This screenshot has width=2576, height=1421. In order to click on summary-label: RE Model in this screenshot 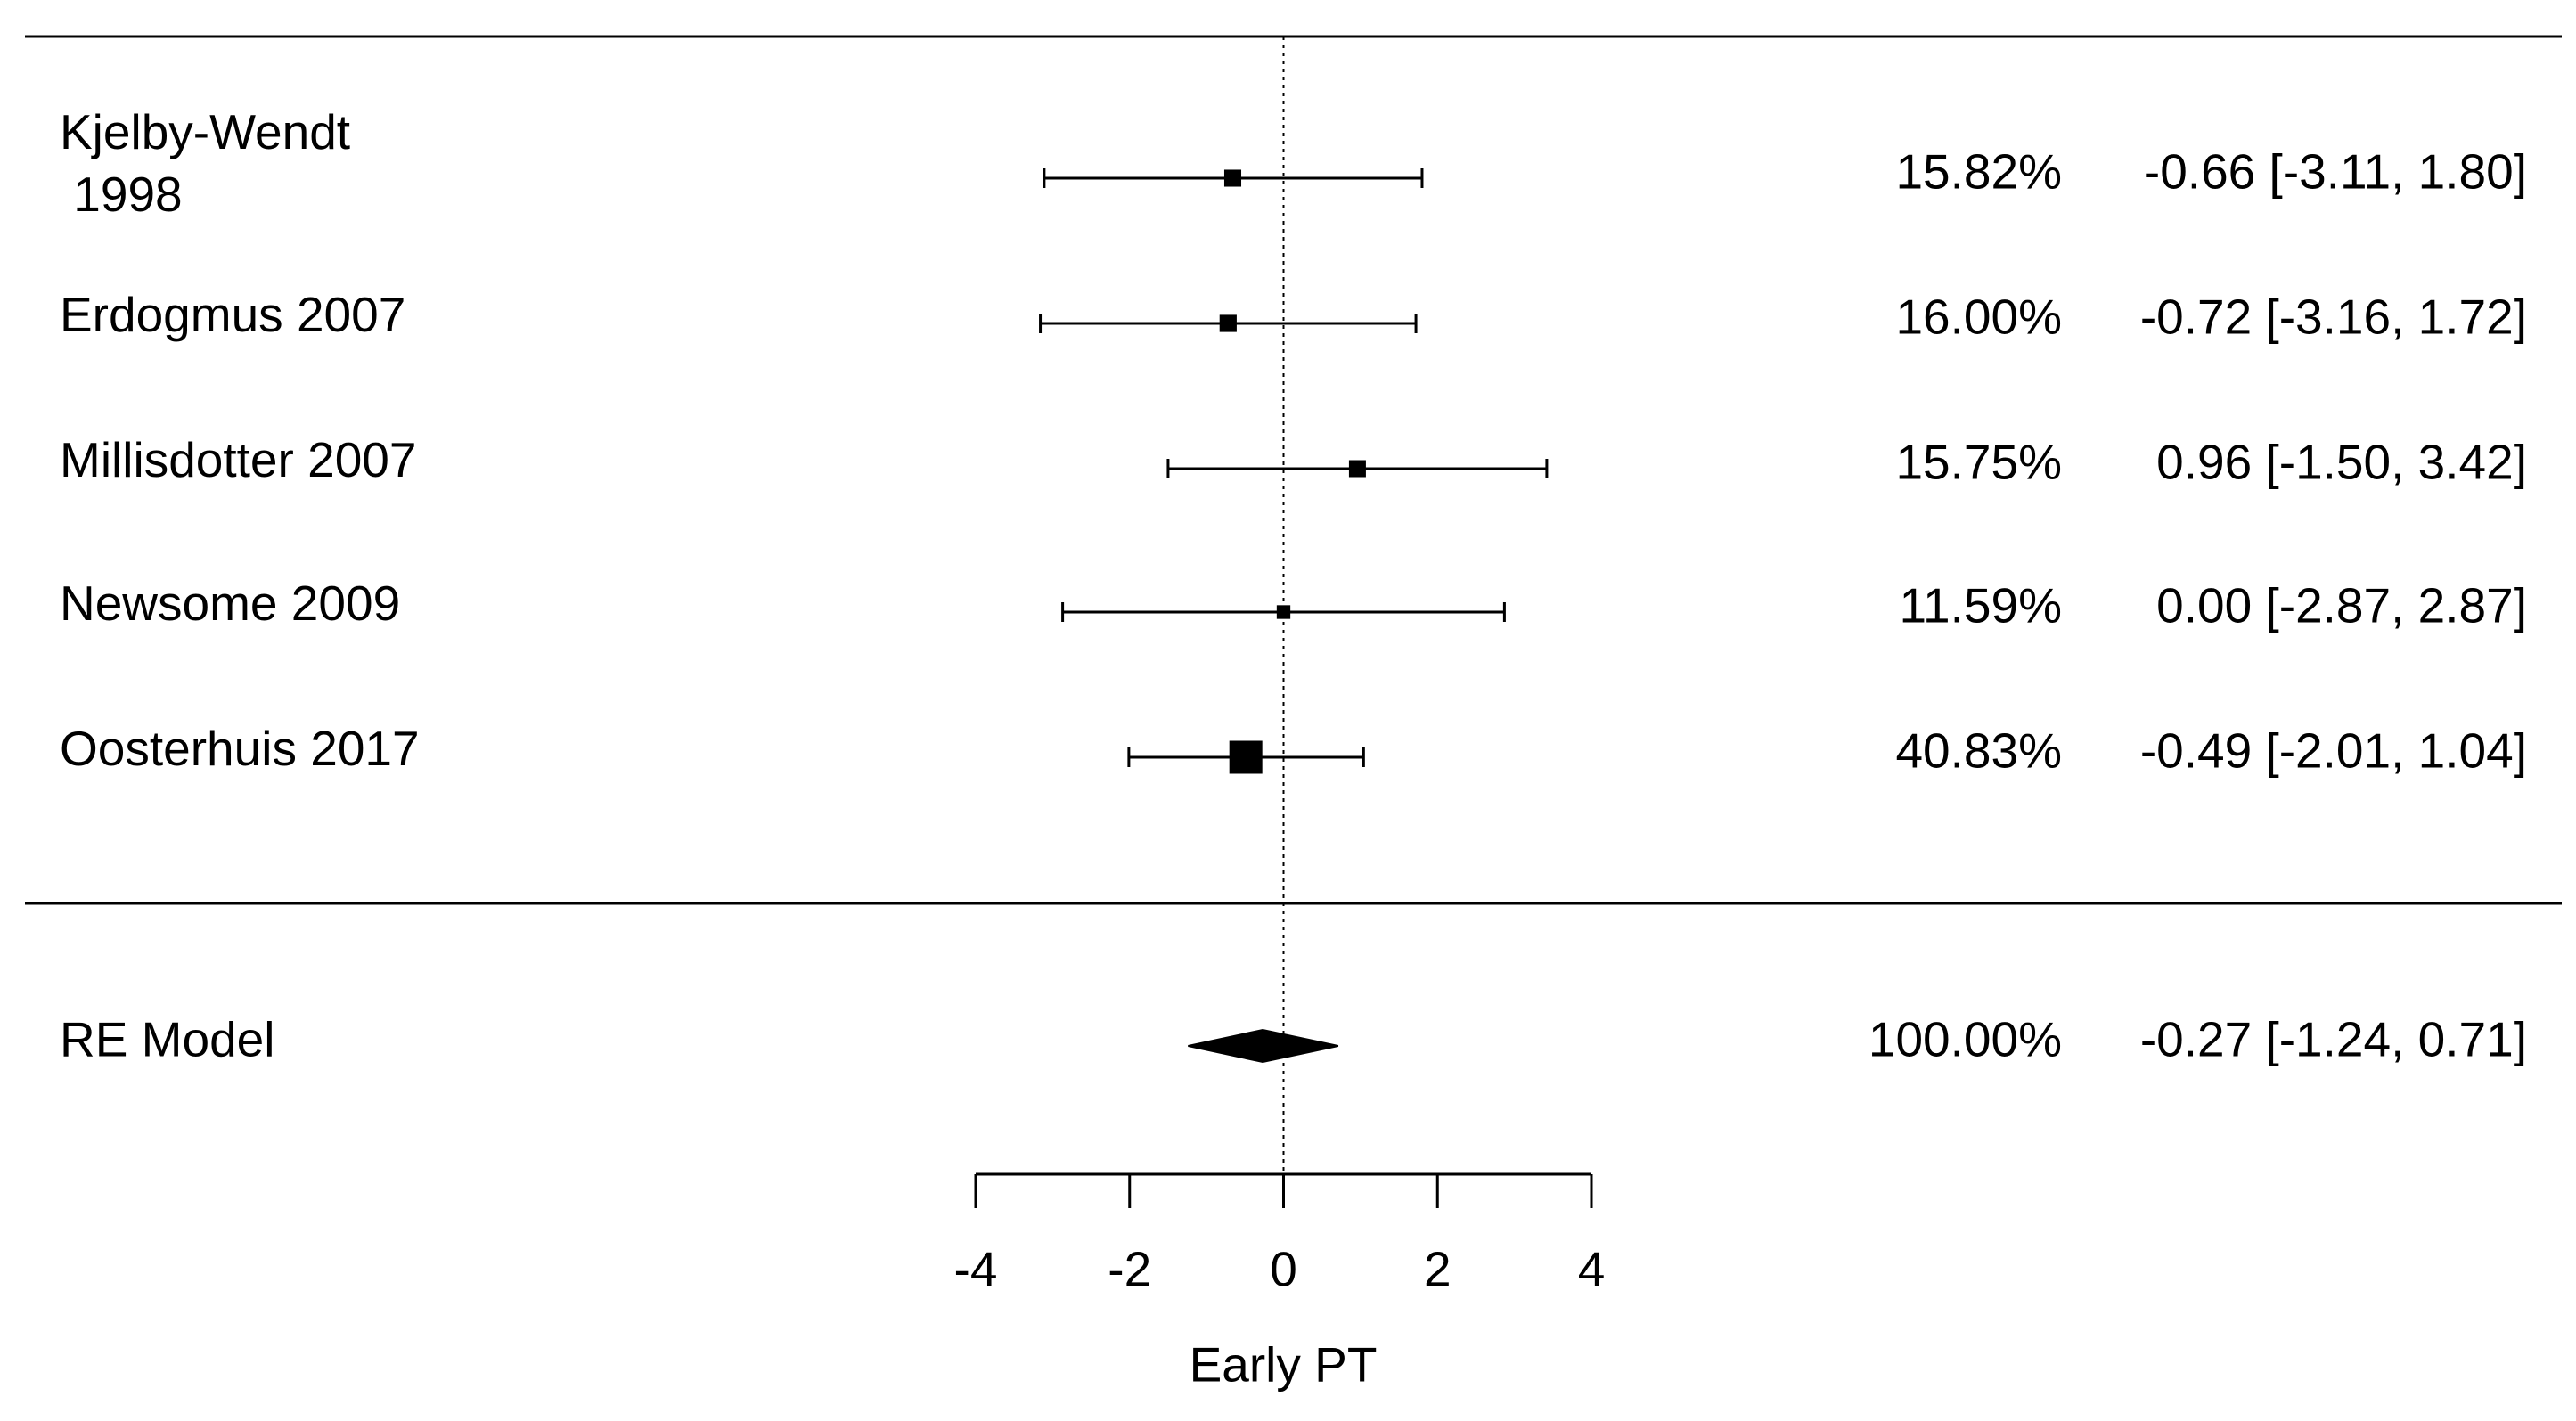, I will do `click(167, 1039)`.